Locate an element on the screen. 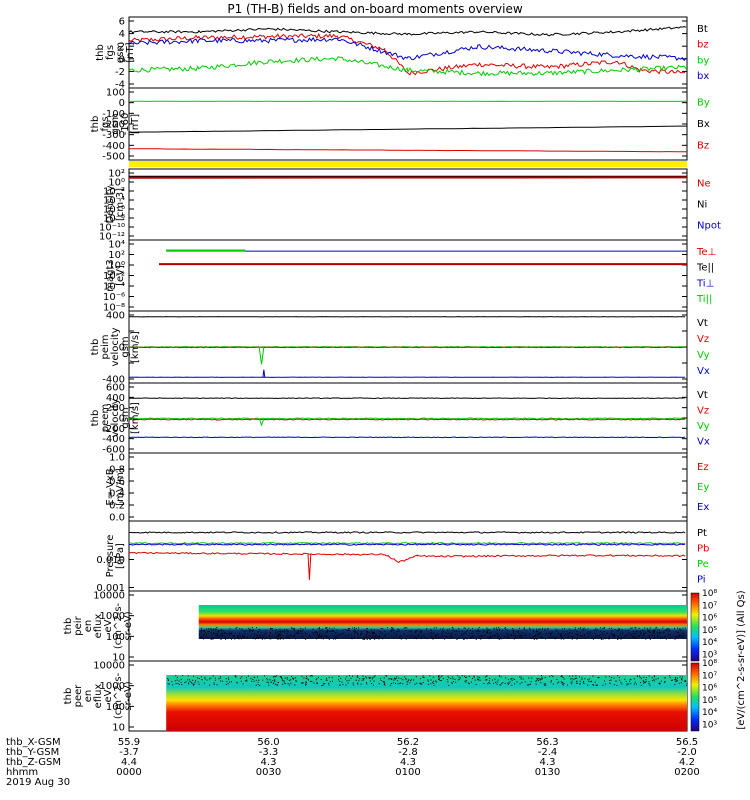 Image resolution: width=750 pixels, height=800 pixels. ytick-label-temp: 10⁻⁴ is located at coordinates (114, 287).